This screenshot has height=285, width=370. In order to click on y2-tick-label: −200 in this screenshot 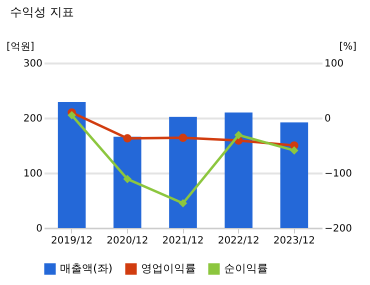, I will do `click(338, 229)`.